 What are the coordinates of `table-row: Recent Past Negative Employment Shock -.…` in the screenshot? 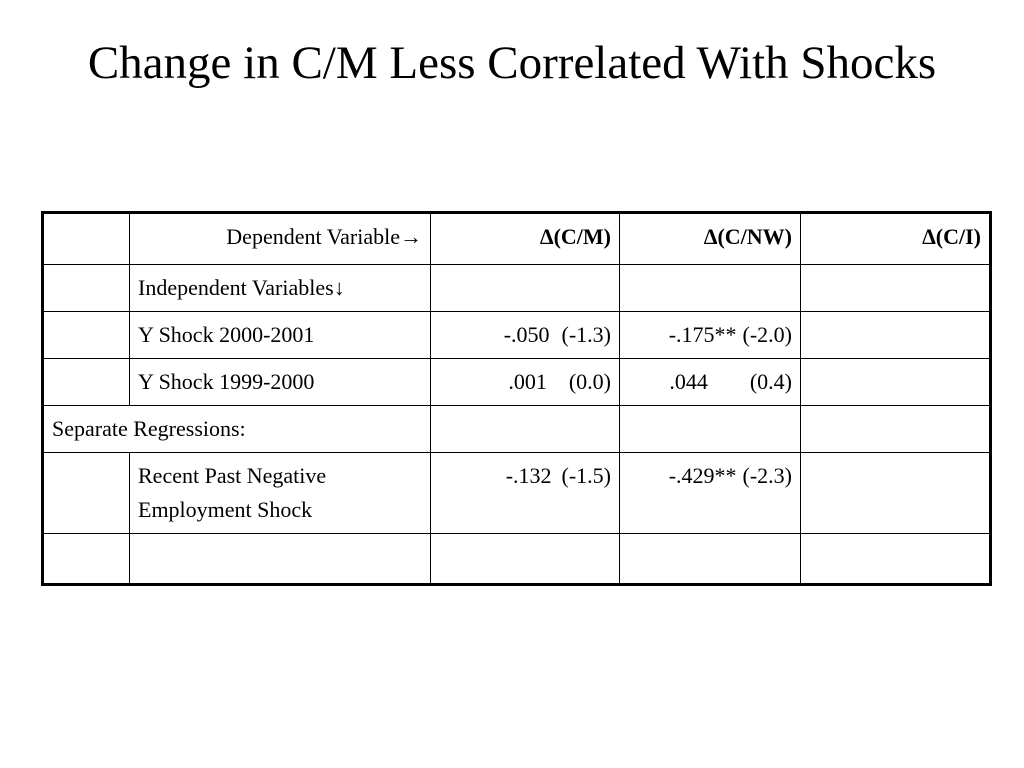 It's located at (516, 493).